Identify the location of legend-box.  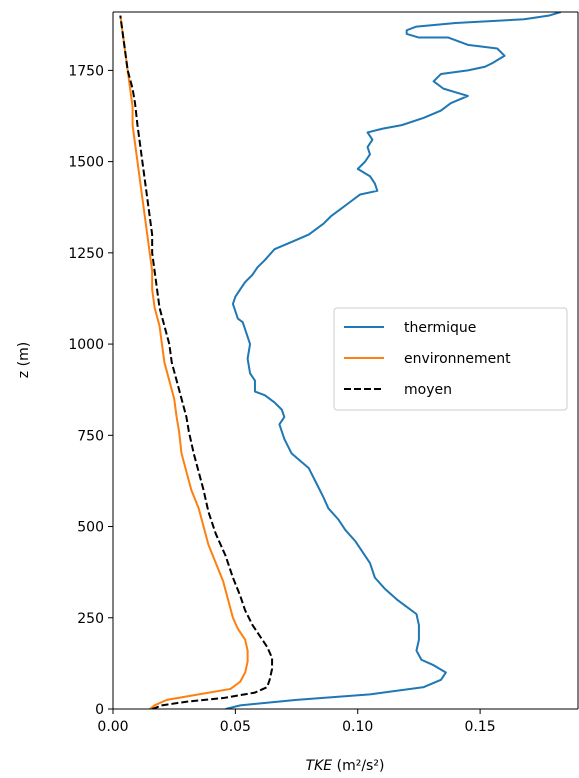
(450, 359).